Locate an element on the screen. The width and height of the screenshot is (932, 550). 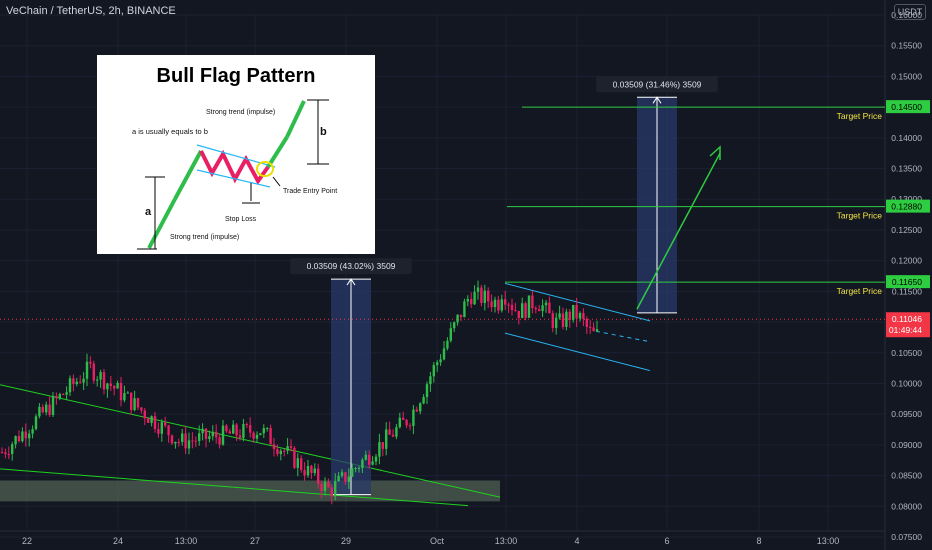
bull-flag-diagram is located at coordinates (233, 174).